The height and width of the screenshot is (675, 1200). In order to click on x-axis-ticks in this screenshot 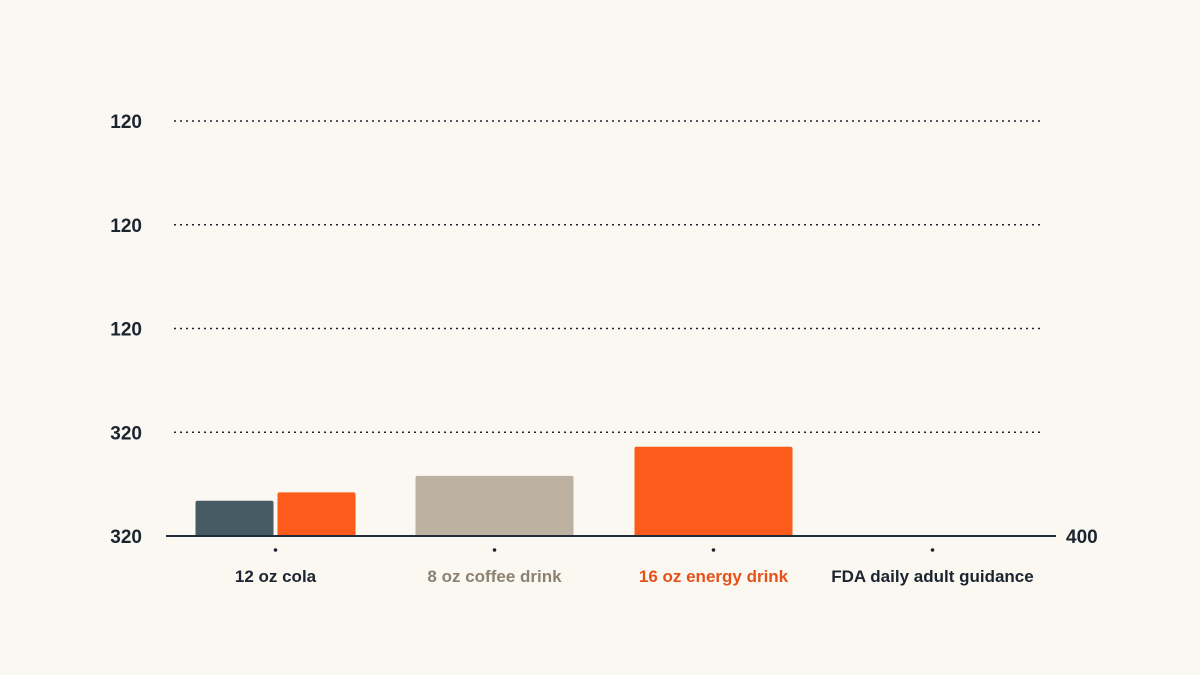, I will do `click(604, 550)`.